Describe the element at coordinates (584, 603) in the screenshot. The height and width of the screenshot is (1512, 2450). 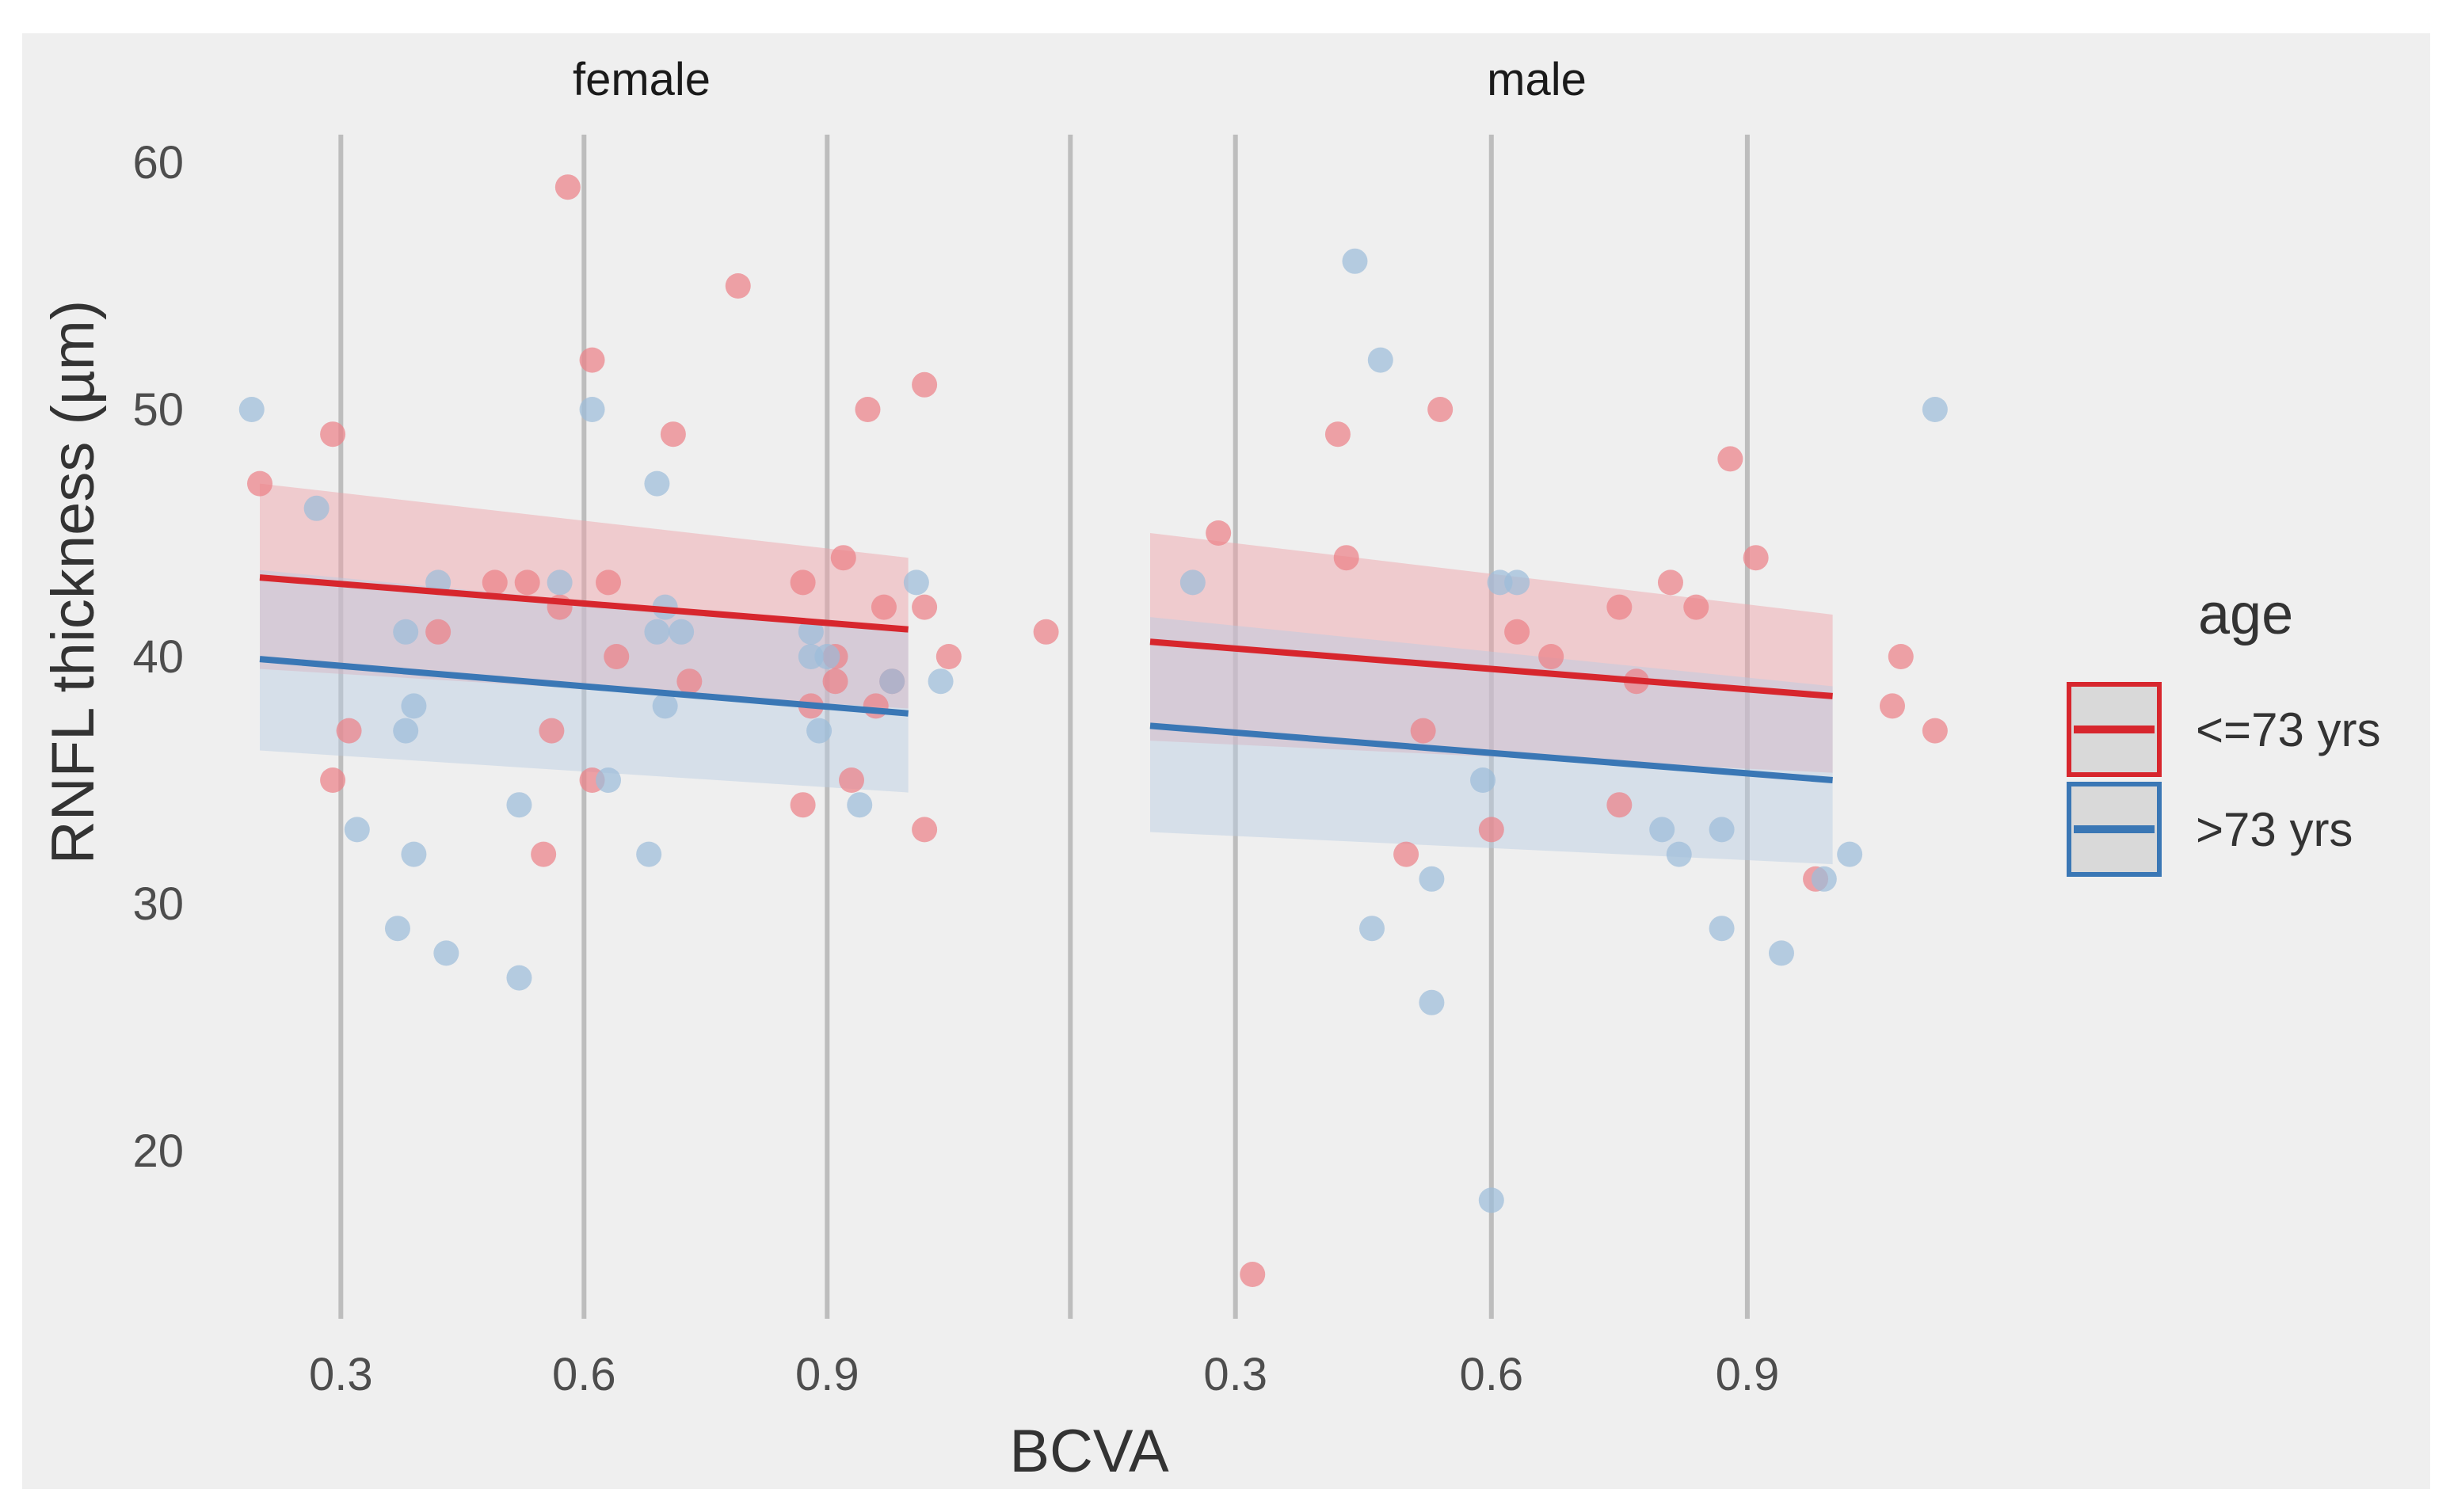
I see `fit-line-female-young` at that location.